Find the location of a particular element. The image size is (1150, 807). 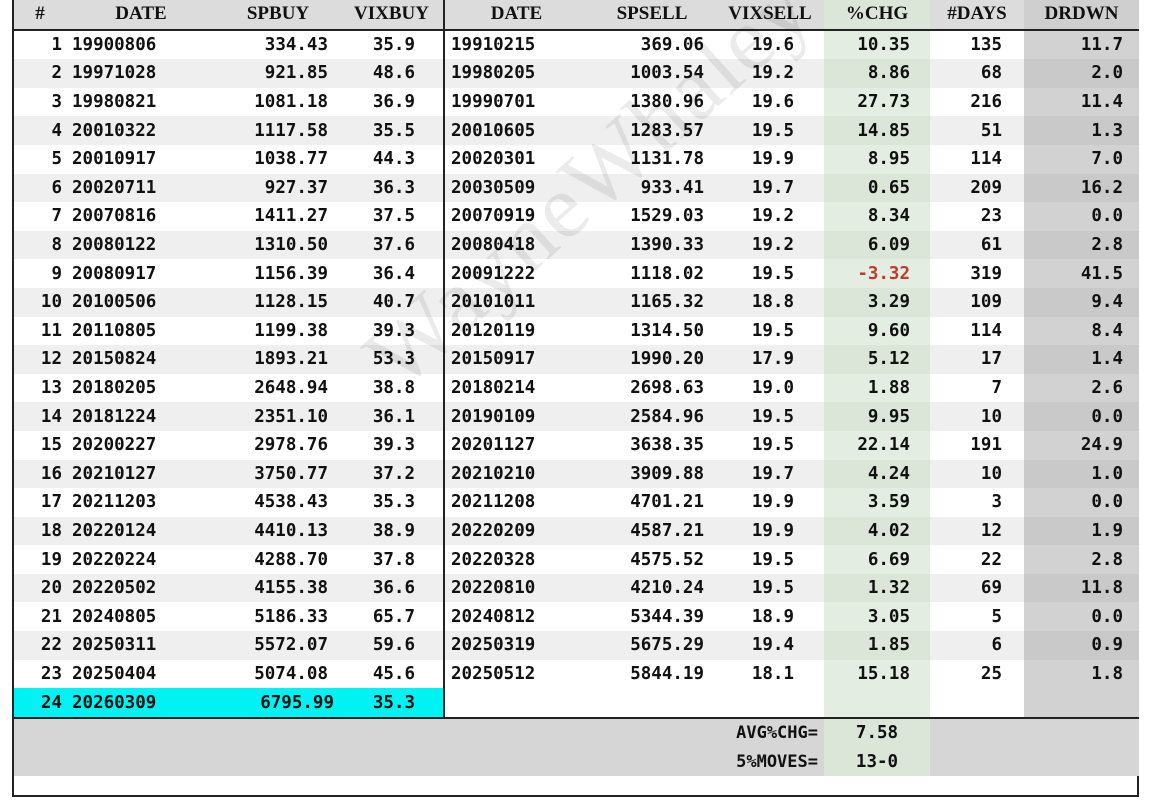

spsell-cell: 1283.57 is located at coordinates (652, 130).